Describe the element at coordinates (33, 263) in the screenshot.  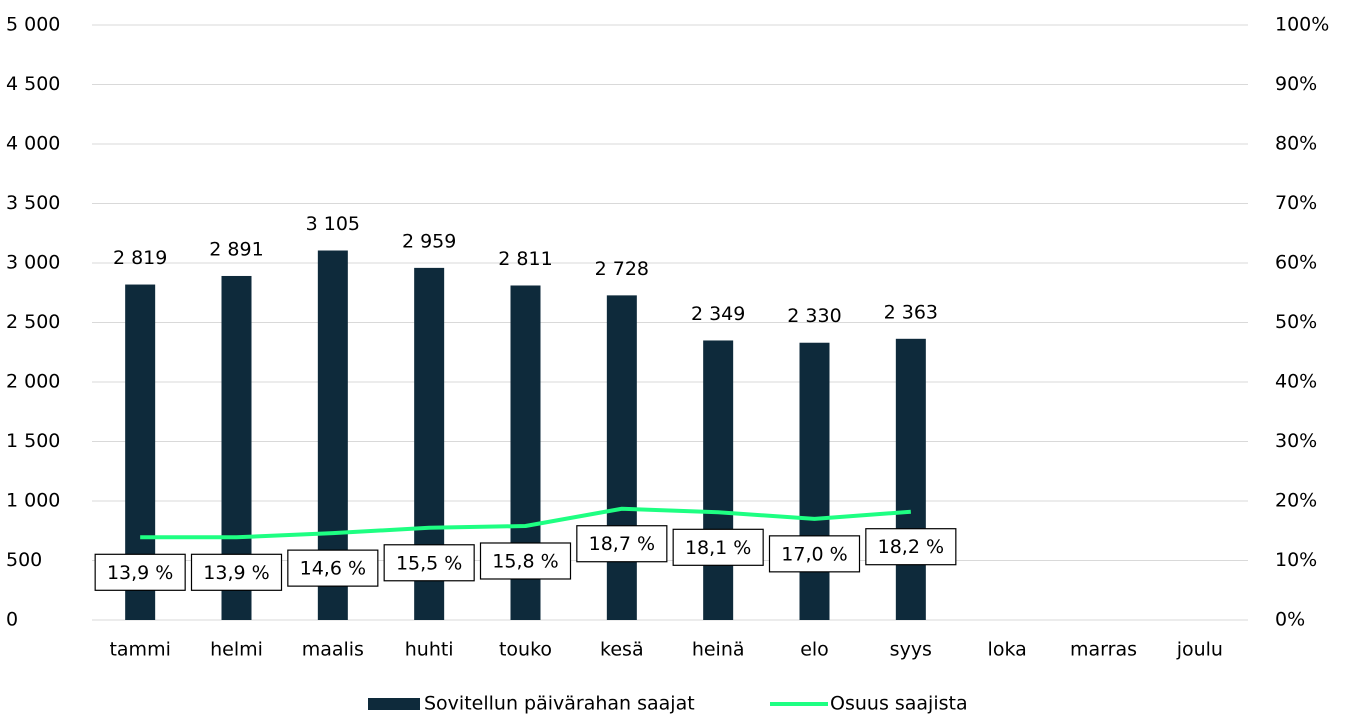
I see `y-tick-label: 3 000` at that location.